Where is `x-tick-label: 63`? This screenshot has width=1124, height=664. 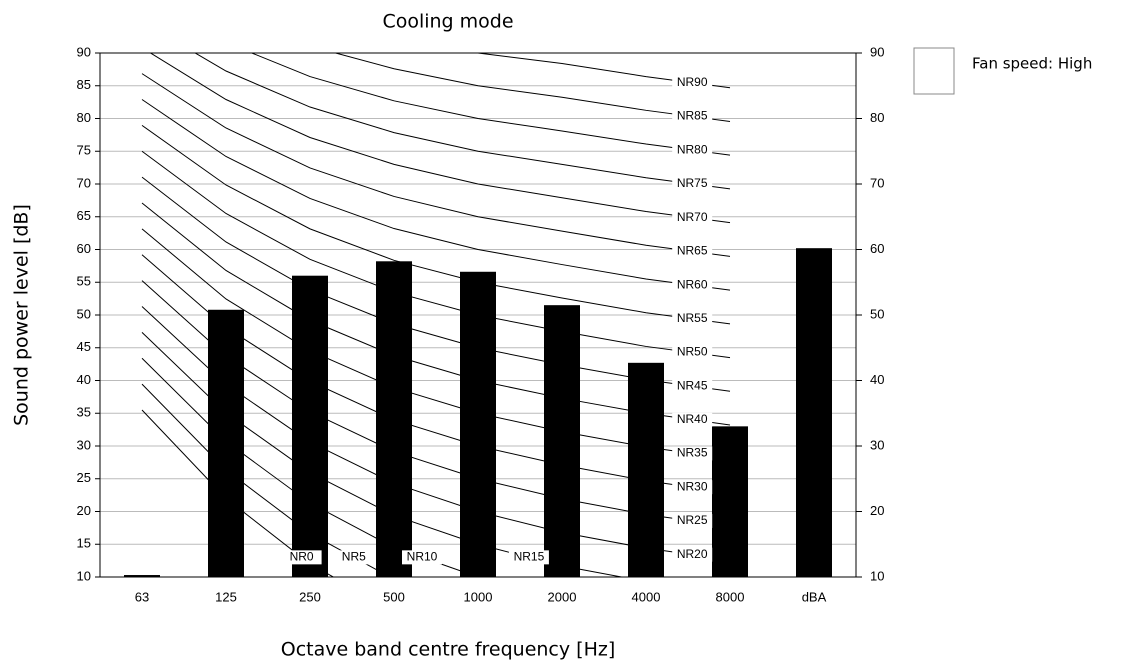
x-tick-label: 63 is located at coordinates (142, 596).